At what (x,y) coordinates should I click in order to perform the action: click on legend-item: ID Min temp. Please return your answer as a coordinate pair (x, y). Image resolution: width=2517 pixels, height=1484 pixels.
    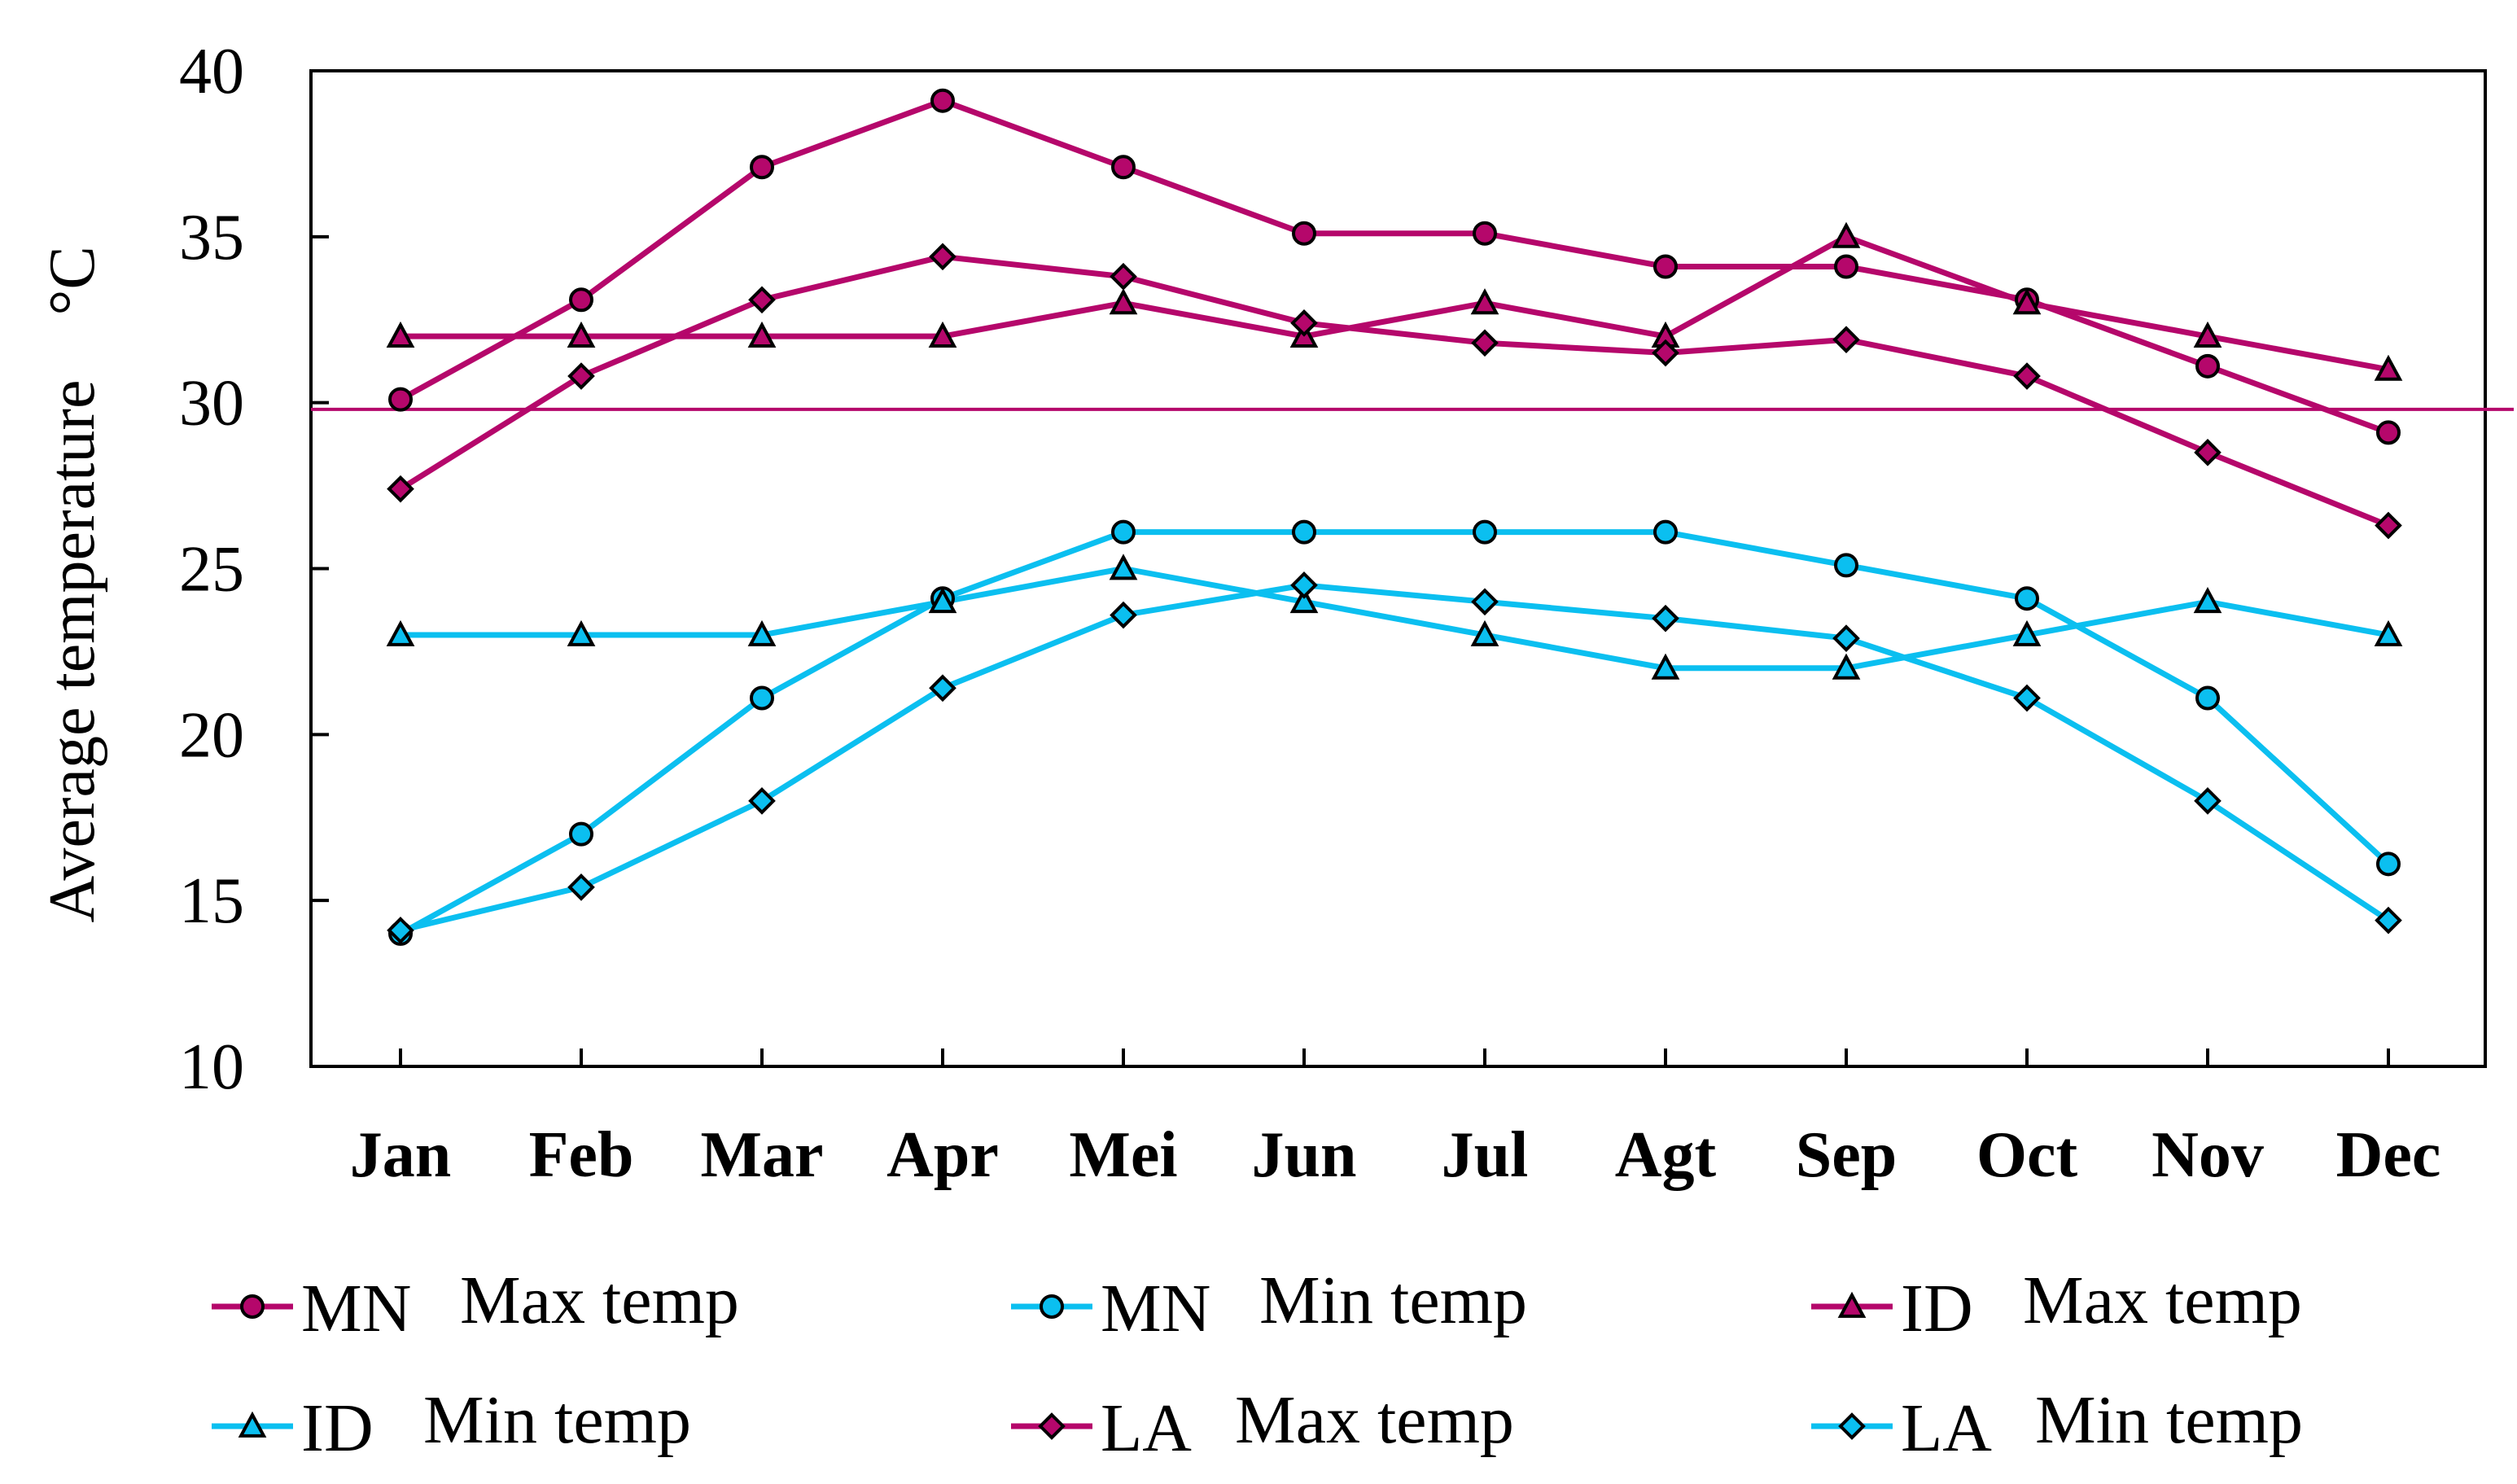
    Looking at the image, I should click on (451, 1424).